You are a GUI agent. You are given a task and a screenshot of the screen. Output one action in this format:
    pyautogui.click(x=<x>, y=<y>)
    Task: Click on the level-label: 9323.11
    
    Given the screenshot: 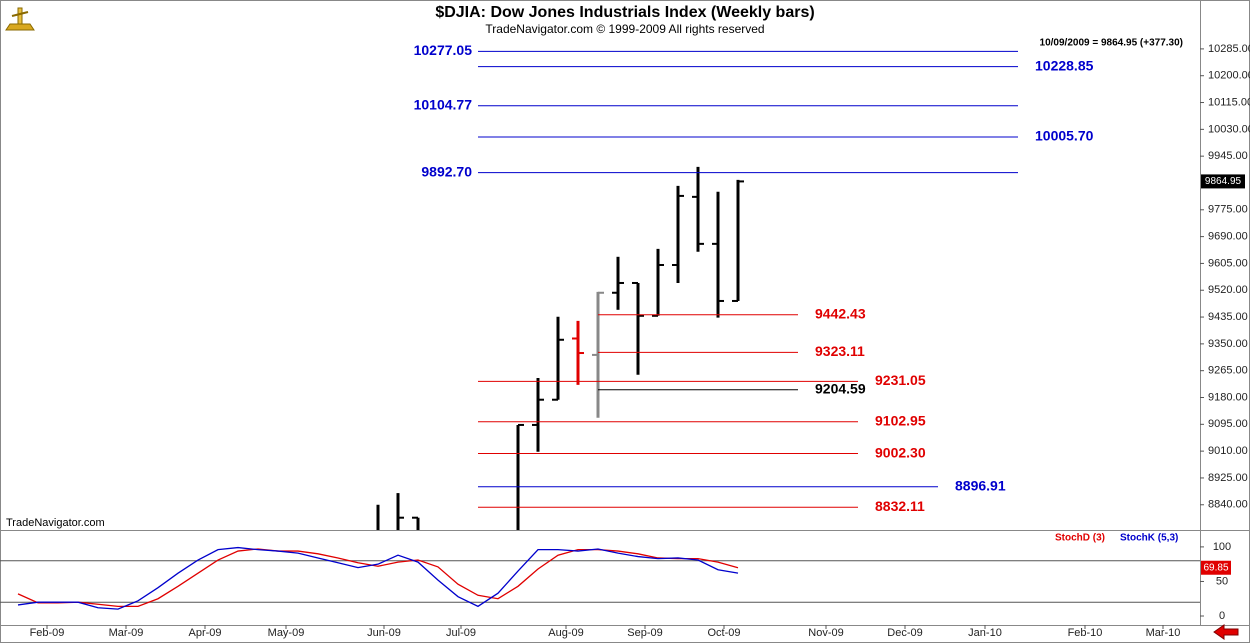 What is the action you would take?
    pyautogui.click(x=840, y=351)
    